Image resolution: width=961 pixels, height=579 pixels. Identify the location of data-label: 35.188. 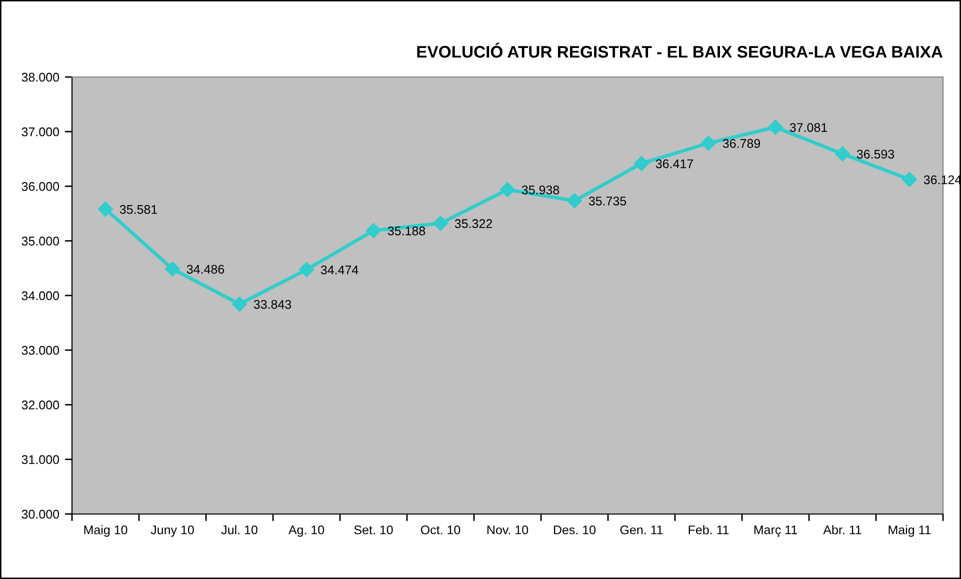
(407, 231).